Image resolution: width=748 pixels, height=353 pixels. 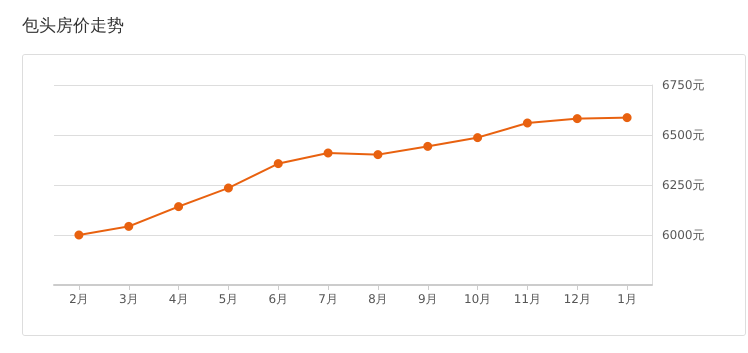 What do you see at coordinates (228, 299) in the screenshot?
I see `x-tick-label: 5月` at bounding box center [228, 299].